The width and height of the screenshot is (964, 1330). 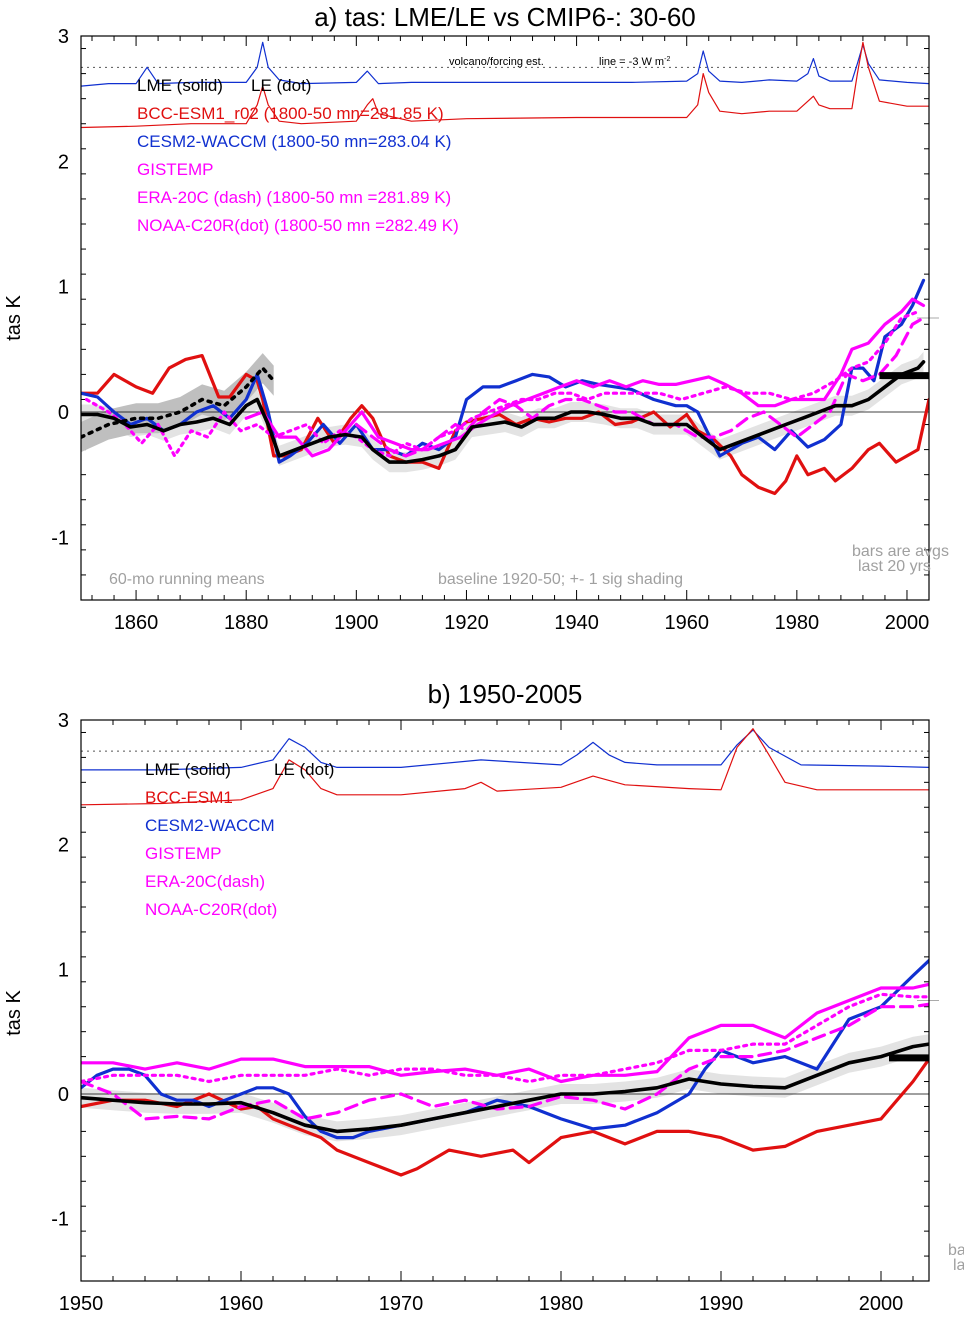 What do you see at coordinates (81, 1304) in the screenshot?
I see `x-tick-label-1950: 1950` at bounding box center [81, 1304].